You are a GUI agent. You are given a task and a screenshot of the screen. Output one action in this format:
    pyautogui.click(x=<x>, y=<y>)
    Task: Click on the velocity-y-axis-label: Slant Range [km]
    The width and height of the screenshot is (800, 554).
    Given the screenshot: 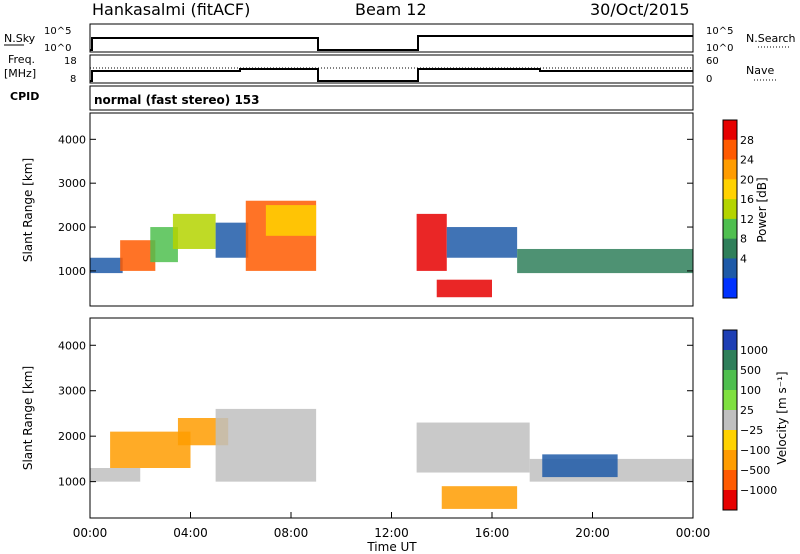 What is the action you would take?
    pyautogui.click(x=28, y=418)
    